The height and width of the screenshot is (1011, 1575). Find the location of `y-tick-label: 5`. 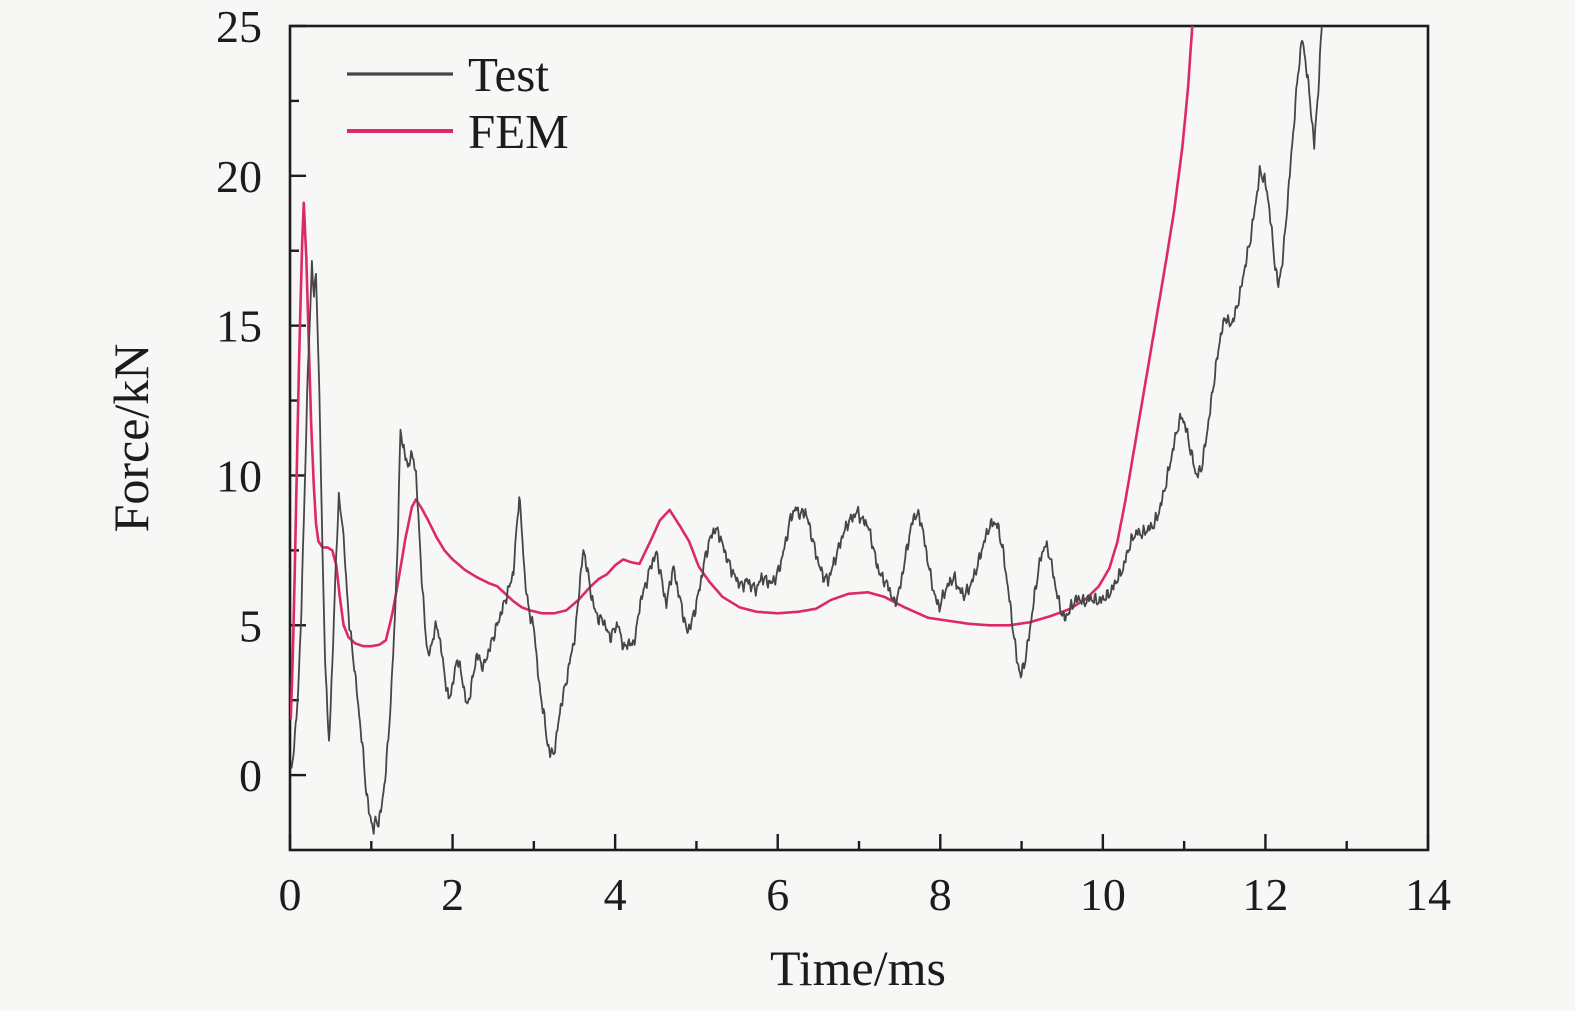

y-tick-label: 5 is located at coordinates (250, 625).